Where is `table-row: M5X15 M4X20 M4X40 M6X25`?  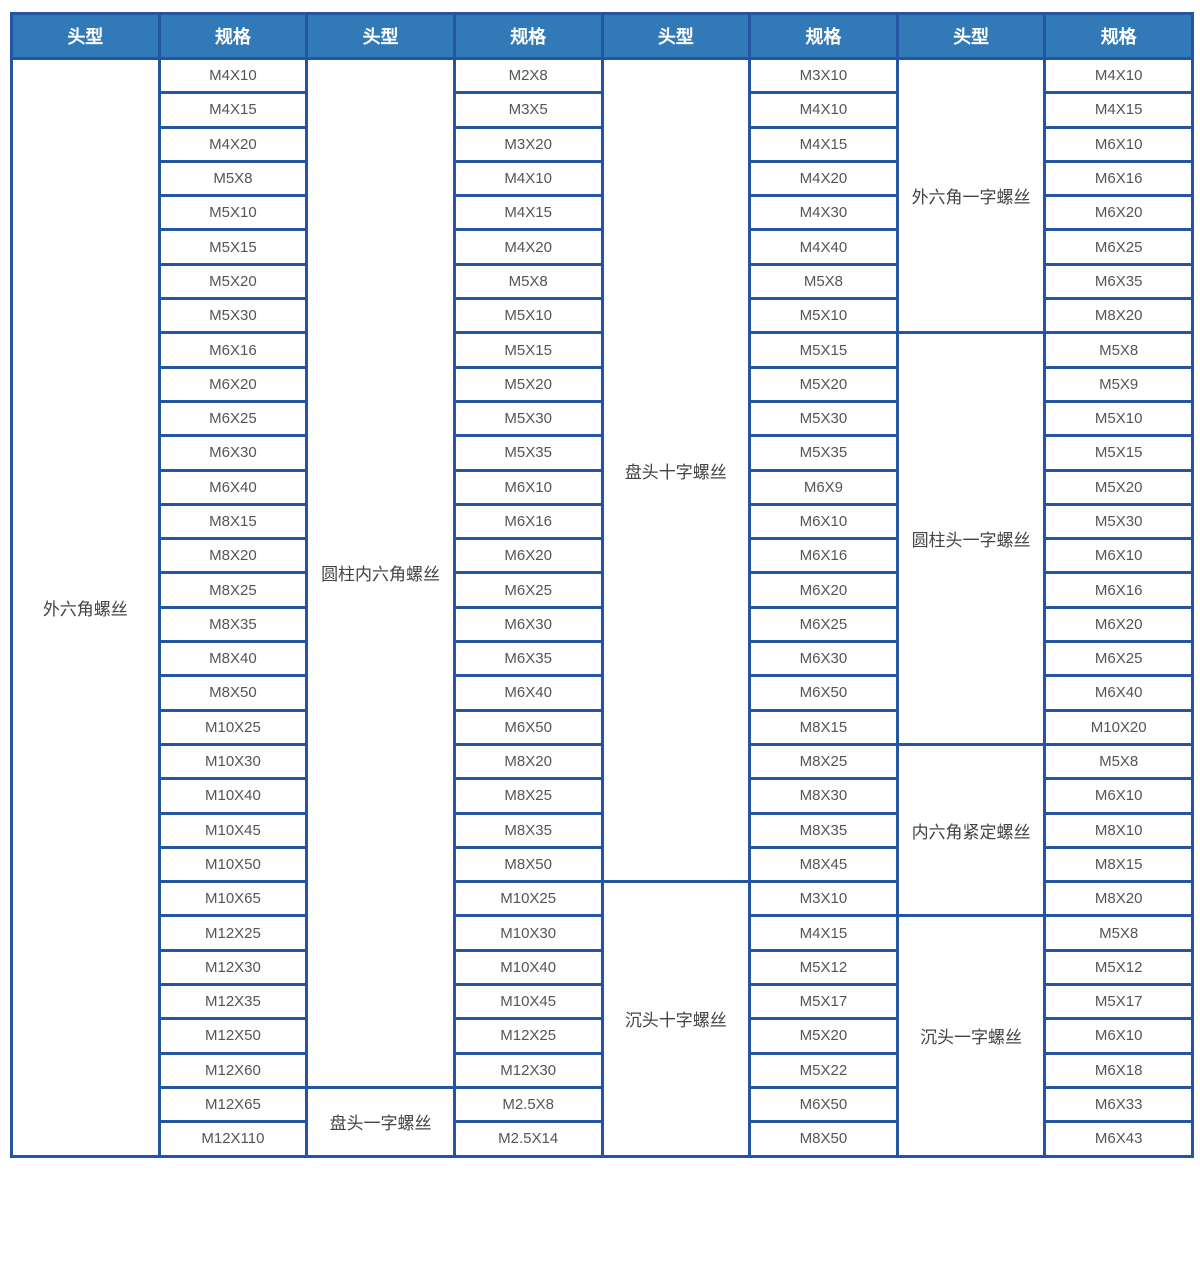
table-row: M5X15 M4X20 M4X40 M6X25 is located at coordinates (603, 247).